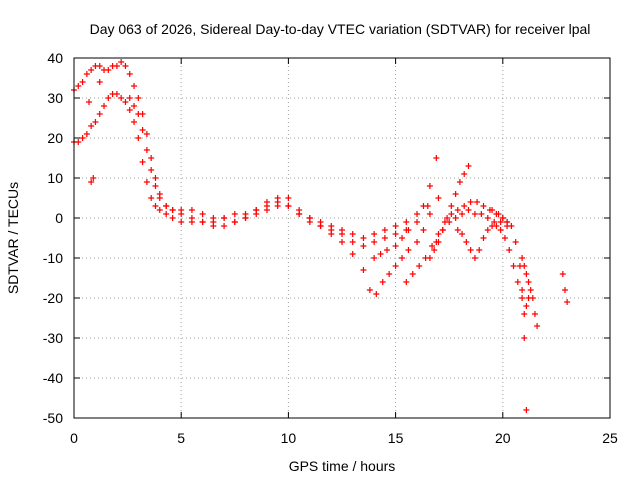  I want to click on series-track-i, so click(493, 270).